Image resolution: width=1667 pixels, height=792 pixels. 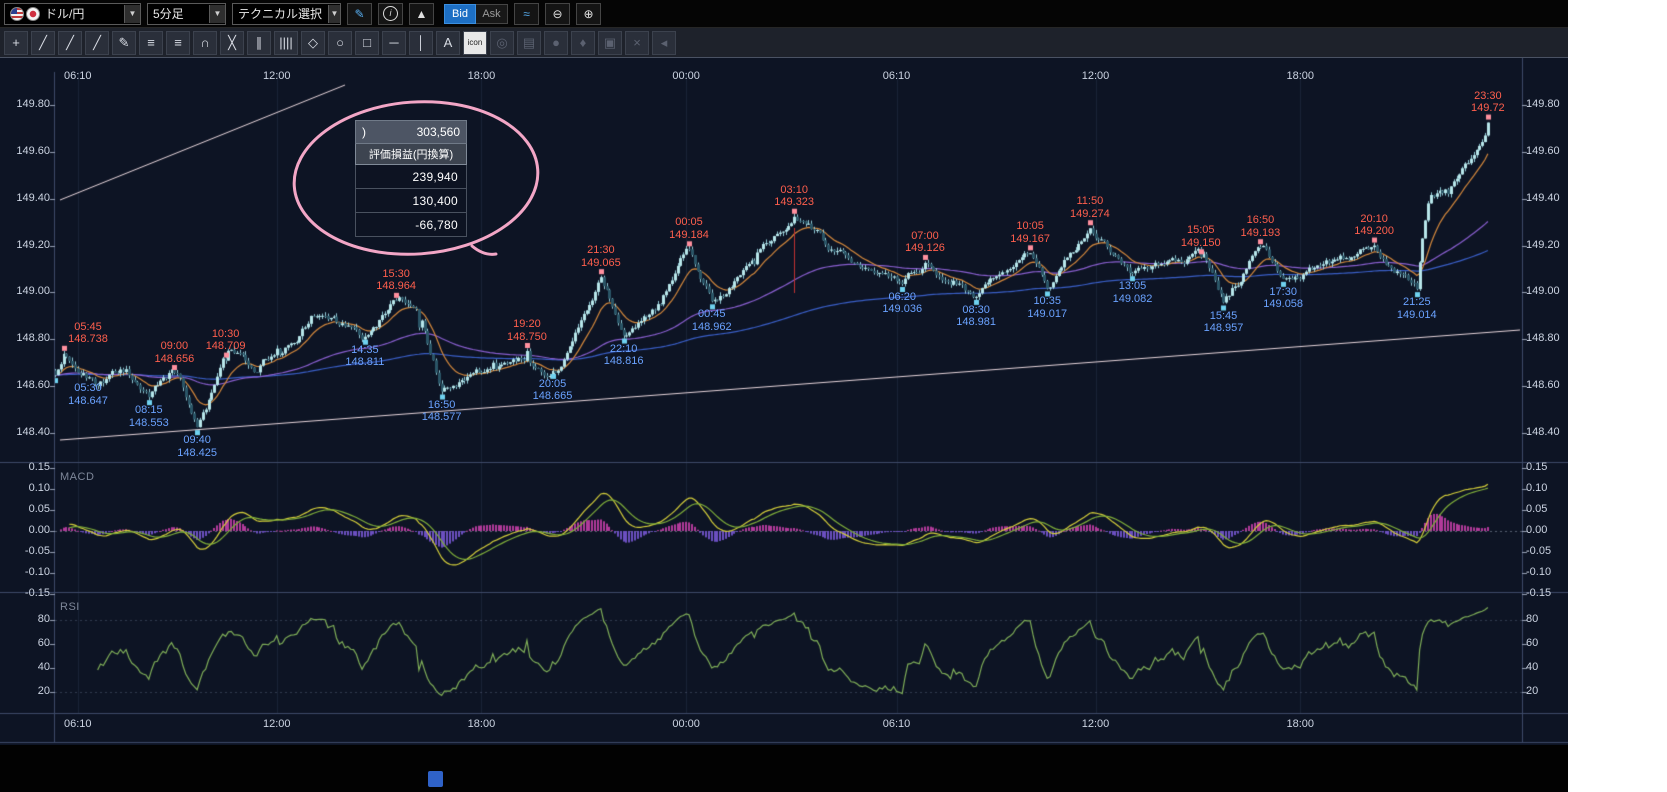 I want to click on info-button: i, so click(x=390, y=13).